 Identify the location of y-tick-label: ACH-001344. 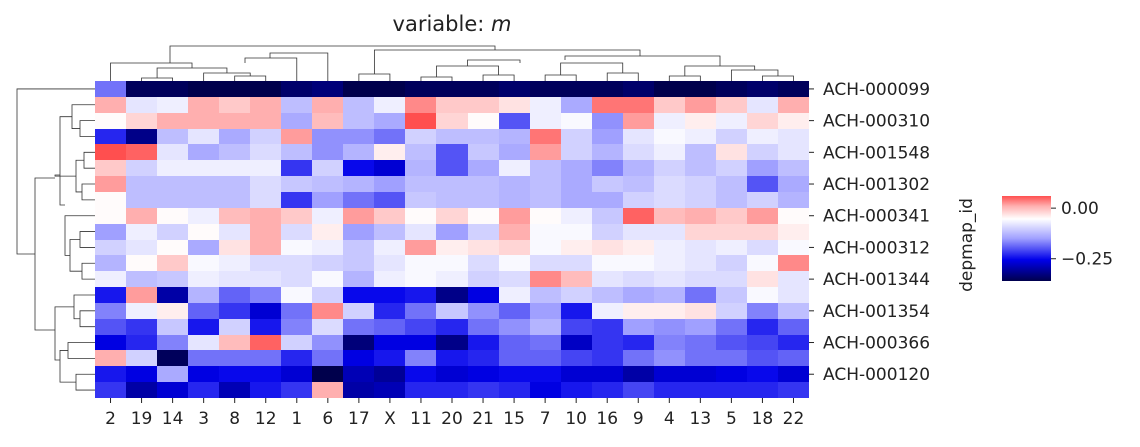
(876, 280).